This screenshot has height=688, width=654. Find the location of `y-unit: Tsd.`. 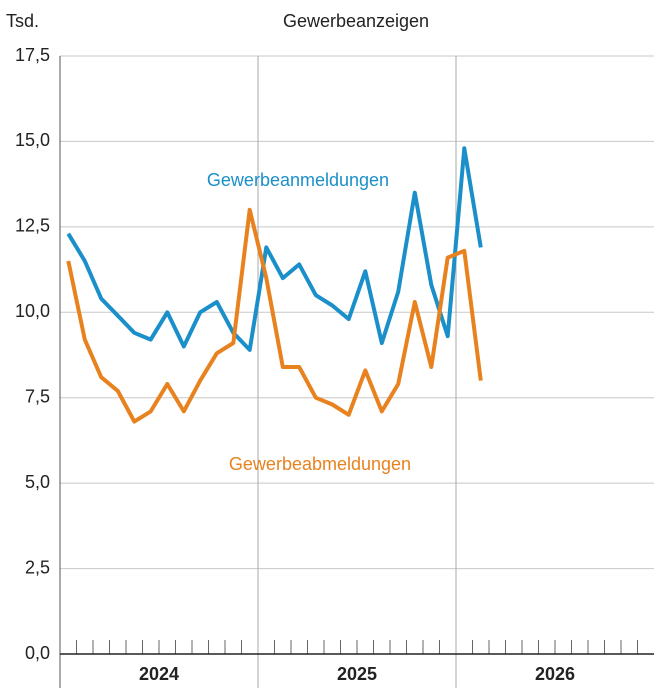

y-unit: Tsd. is located at coordinates (22, 21).